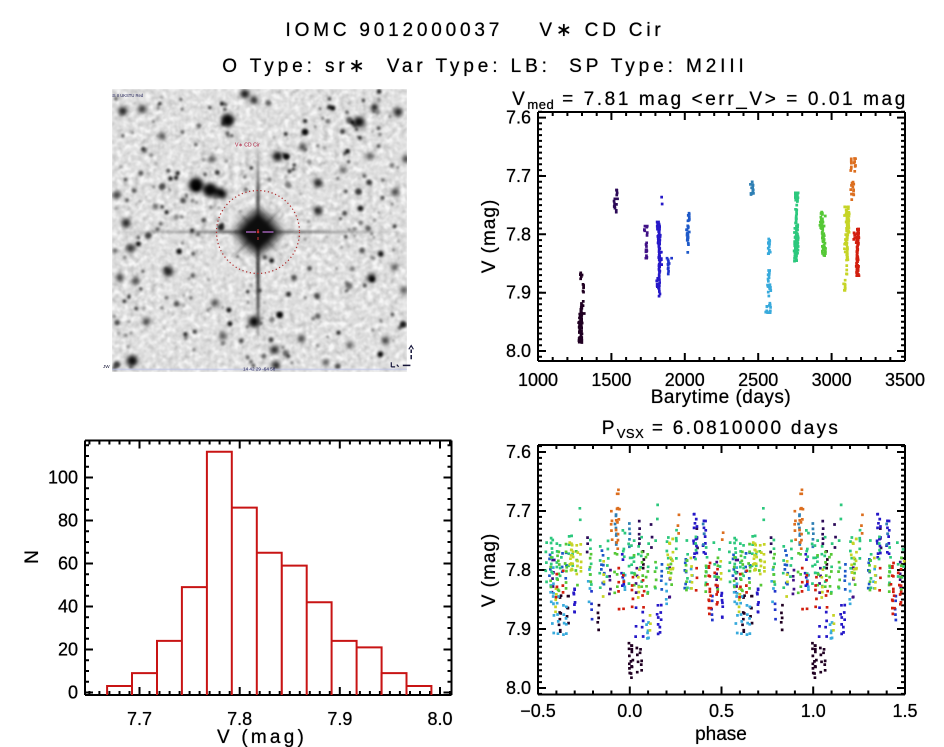 Image resolution: width=944 pixels, height=747 pixels. What do you see at coordinates (758, 380) in the screenshot?
I see `svg-text: 2500` at bounding box center [758, 380].